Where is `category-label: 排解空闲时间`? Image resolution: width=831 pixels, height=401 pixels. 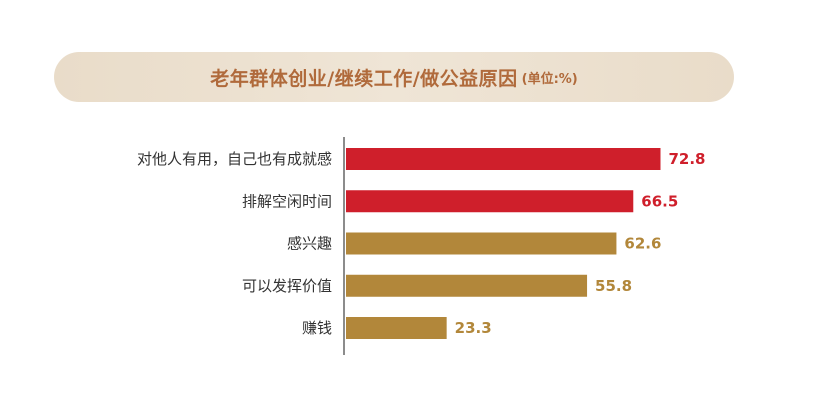 category-label: 排解空闲时间 is located at coordinates (287, 201).